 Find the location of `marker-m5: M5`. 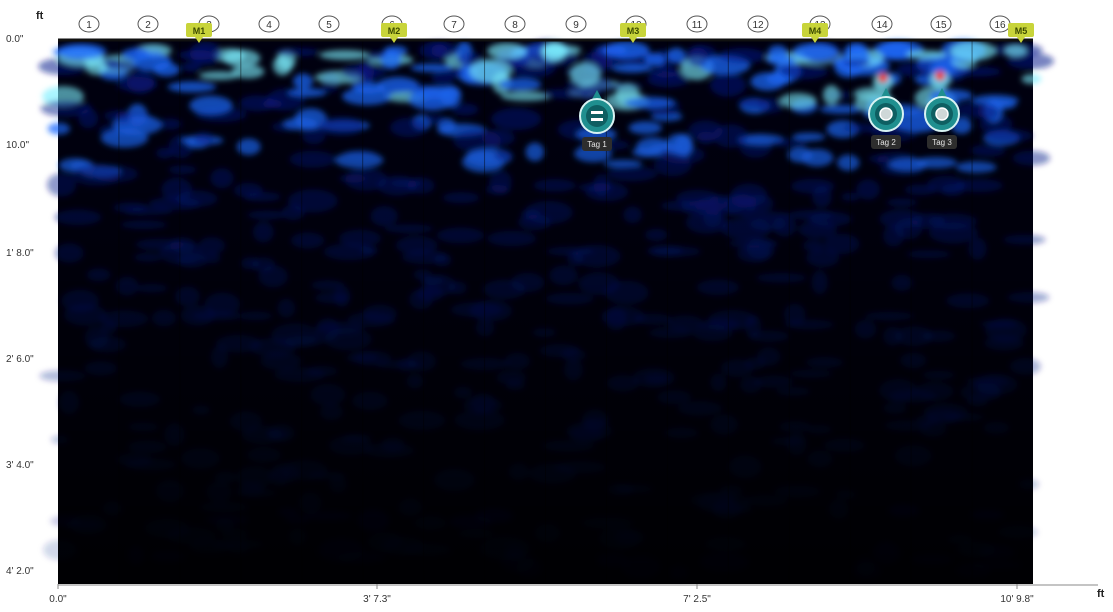

marker-m5: M5 is located at coordinates (1021, 33).